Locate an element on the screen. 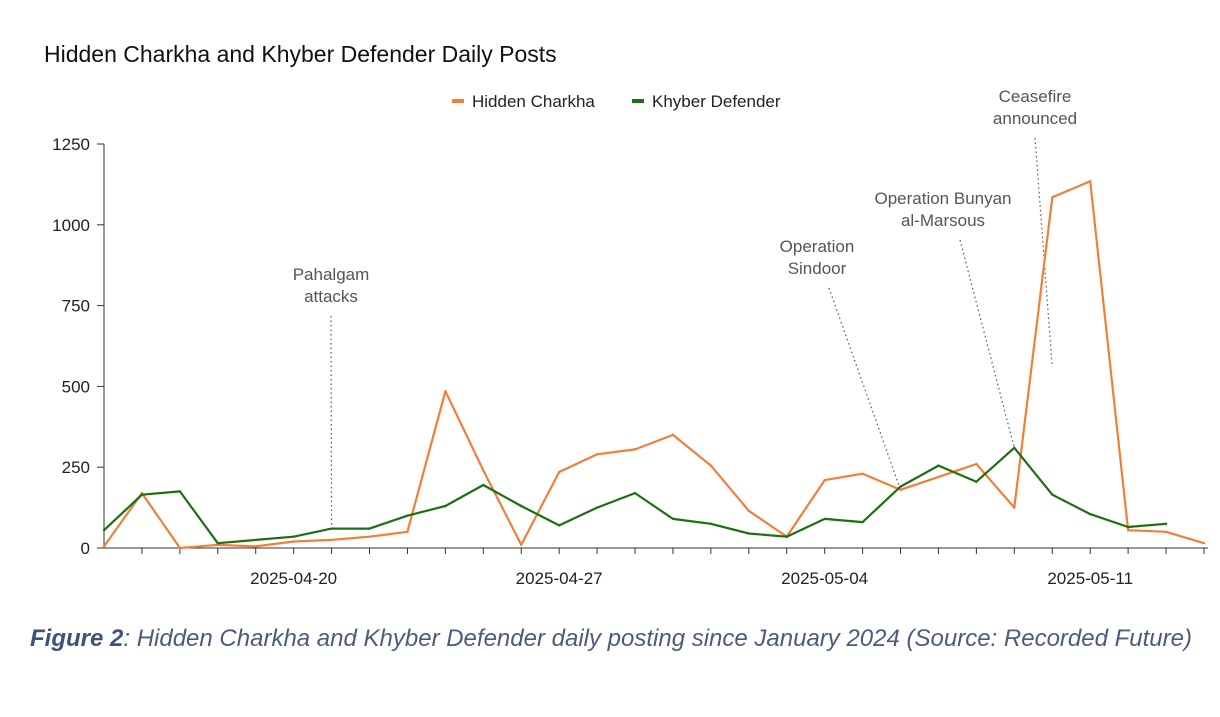 This screenshot has height=717, width=1220. annotation-label: announced is located at coordinates (1035, 118).